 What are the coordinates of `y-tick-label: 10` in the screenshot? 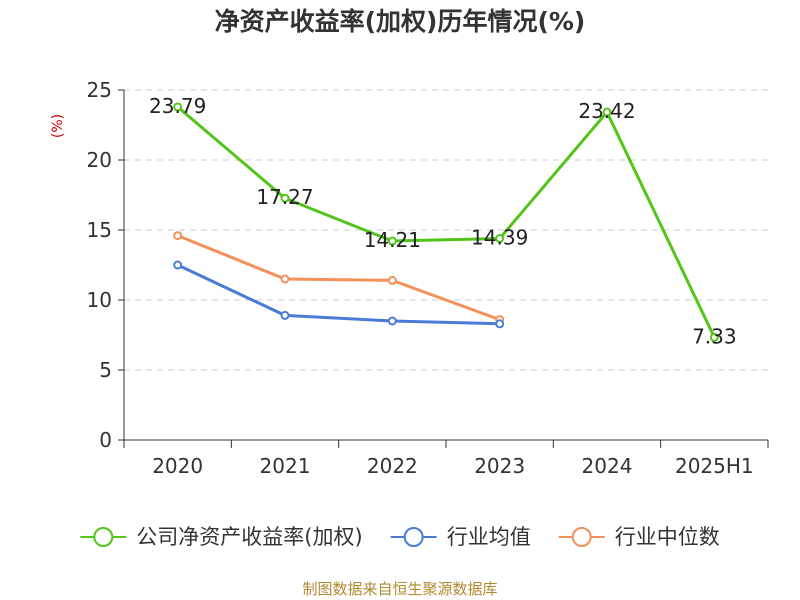 It's located at (99, 300).